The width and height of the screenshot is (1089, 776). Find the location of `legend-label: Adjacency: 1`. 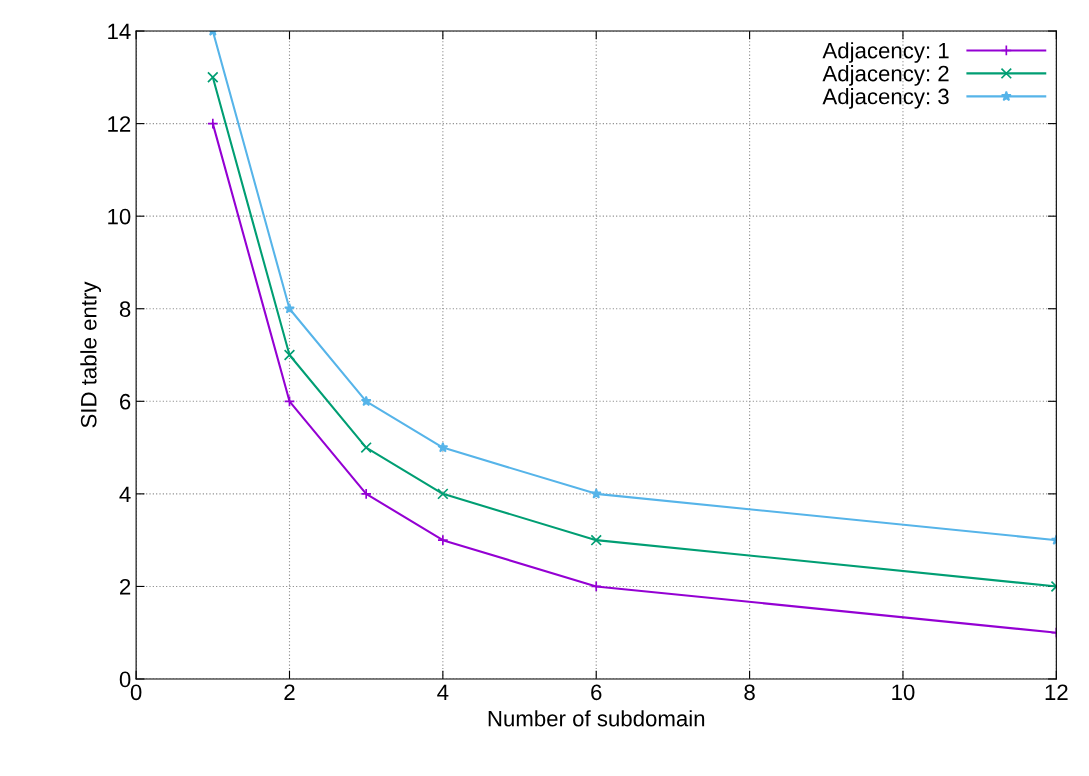

legend-label: Adjacency: 1 is located at coordinates (885, 52).